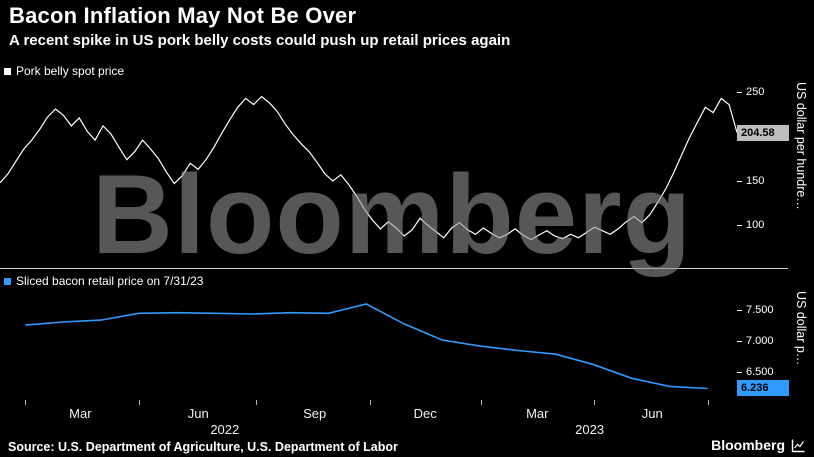 The image size is (814, 457). What do you see at coordinates (183, 15) in the screenshot?
I see `page-title: Bacon Inflation May Not Be Over` at bounding box center [183, 15].